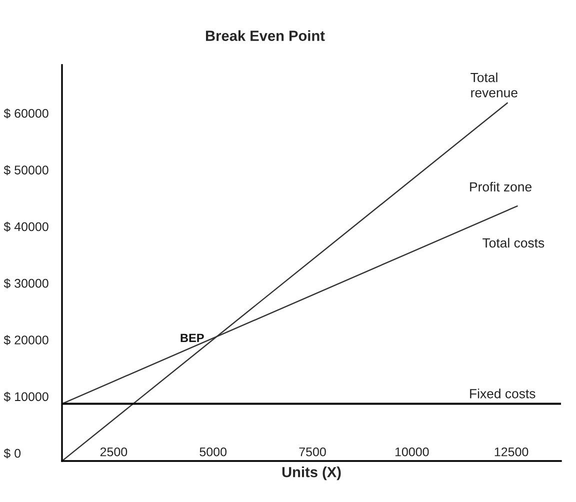 This screenshot has width=576, height=502. I want to click on series-label: Total costs, so click(513, 243).